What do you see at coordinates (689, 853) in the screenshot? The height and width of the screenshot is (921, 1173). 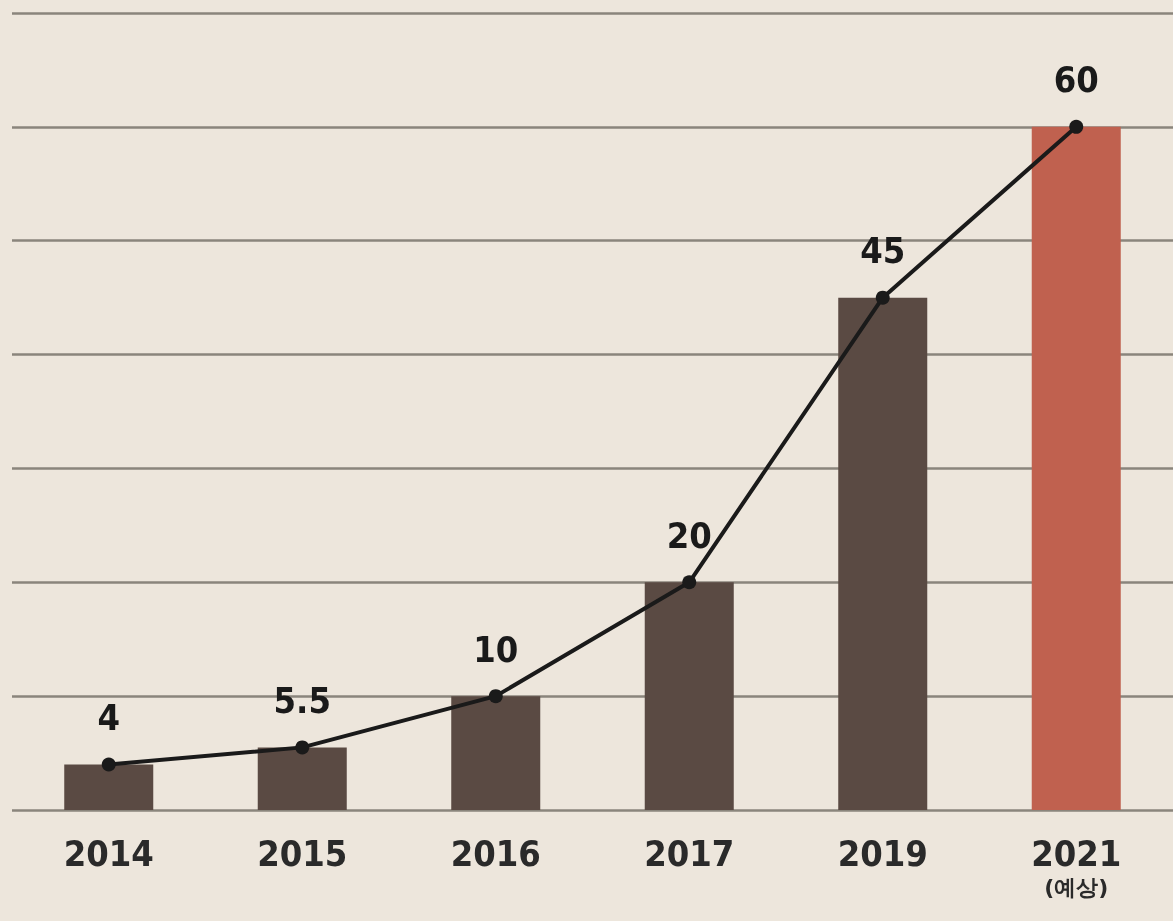 I see `x-tick-label: 2017` at bounding box center [689, 853].